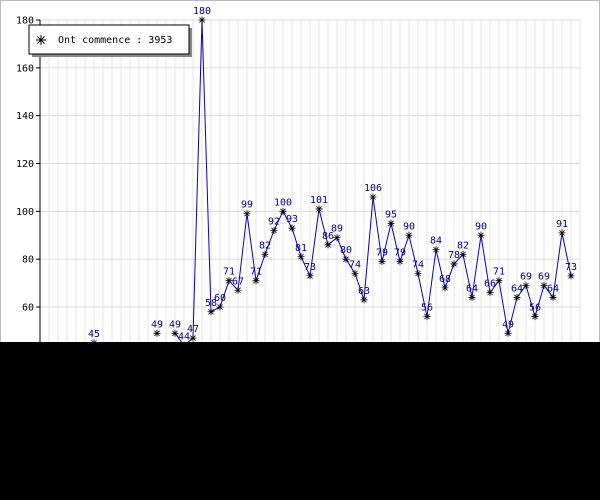  What do you see at coordinates (319, 200) in the screenshot?
I see `data-label: 101` at bounding box center [319, 200].